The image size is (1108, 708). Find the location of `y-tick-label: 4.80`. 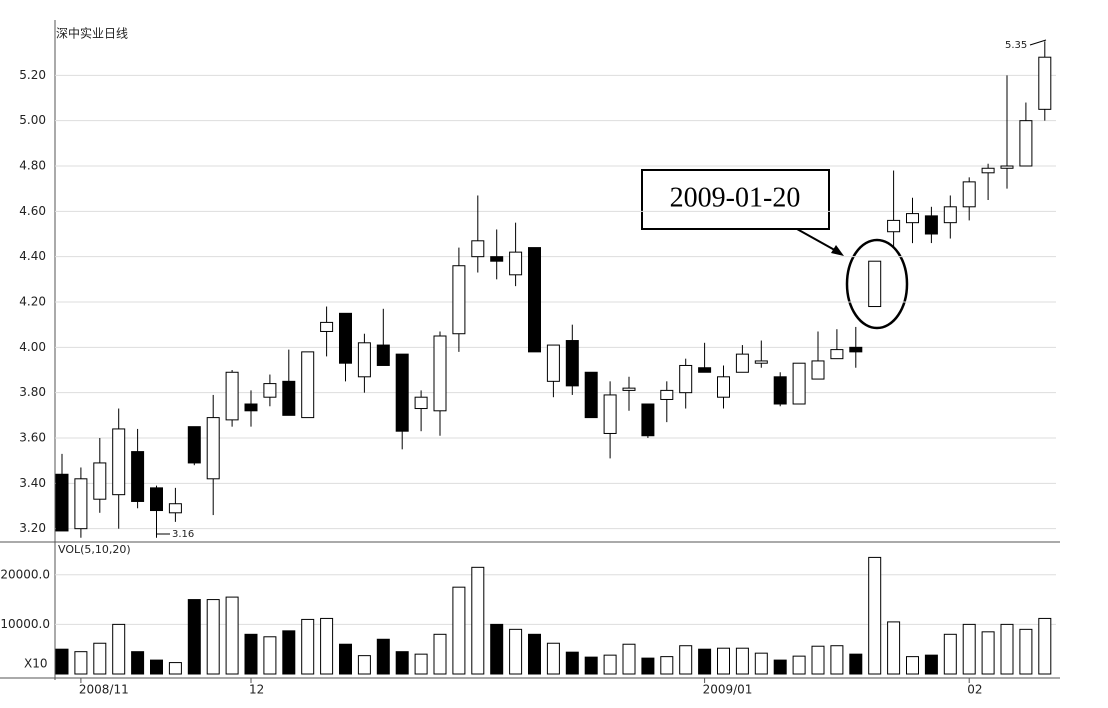

y-tick-label: 4.80 is located at coordinates (32, 166).